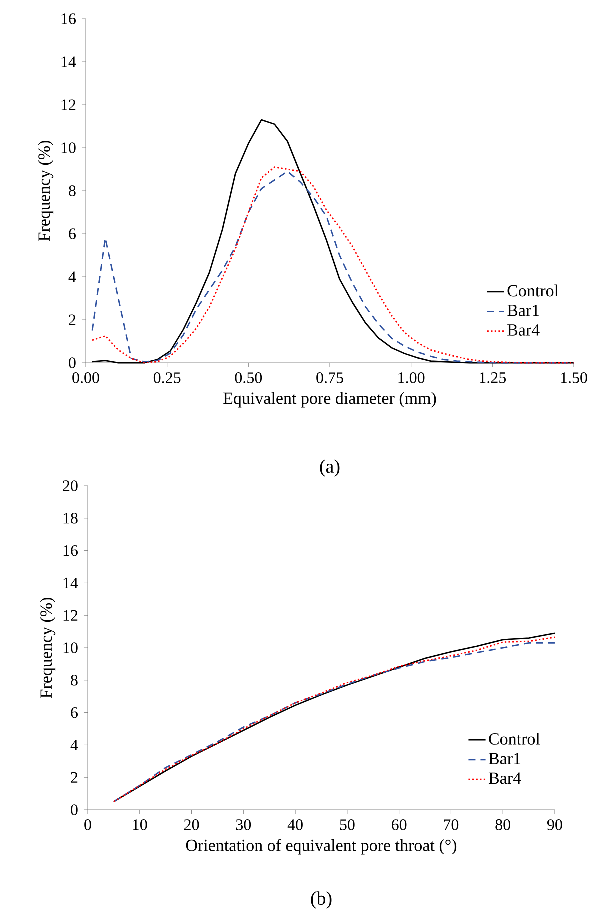 The height and width of the screenshot is (914, 603). Describe the element at coordinates (493, 378) in the screenshot. I see `x-tick-label: 1.25` at that location.